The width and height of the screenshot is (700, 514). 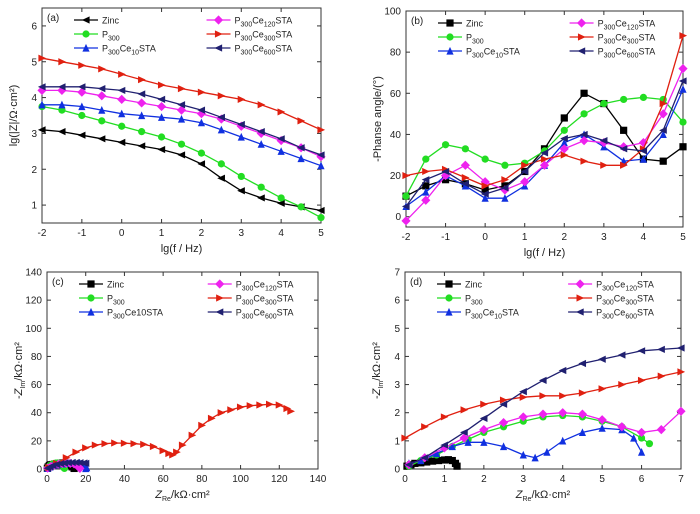 What do you see at coordinates (37, 441) in the screenshot?
I see `y-tick-label: 20` at bounding box center [37, 441].